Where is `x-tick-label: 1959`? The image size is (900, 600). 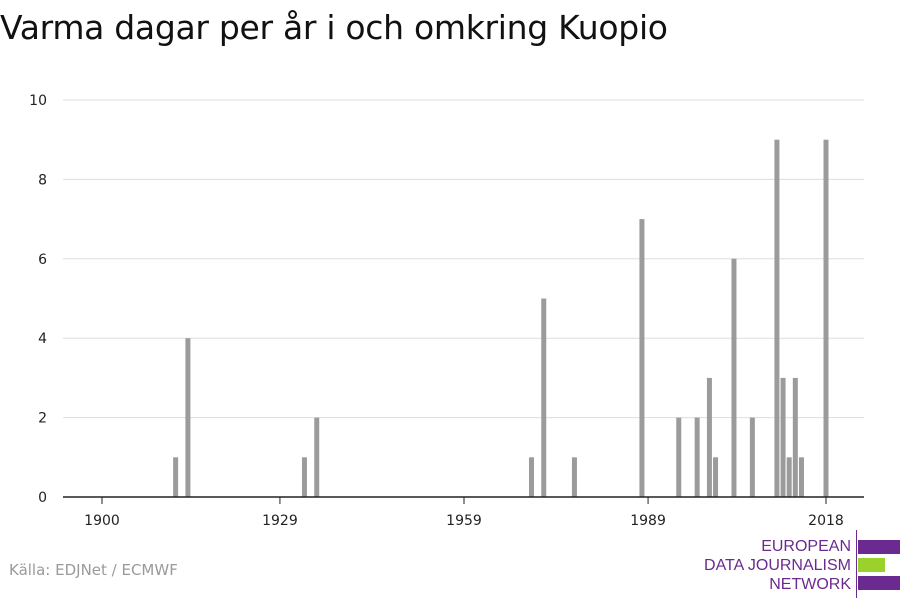
x-tick-label: 1959 is located at coordinates (464, 521).